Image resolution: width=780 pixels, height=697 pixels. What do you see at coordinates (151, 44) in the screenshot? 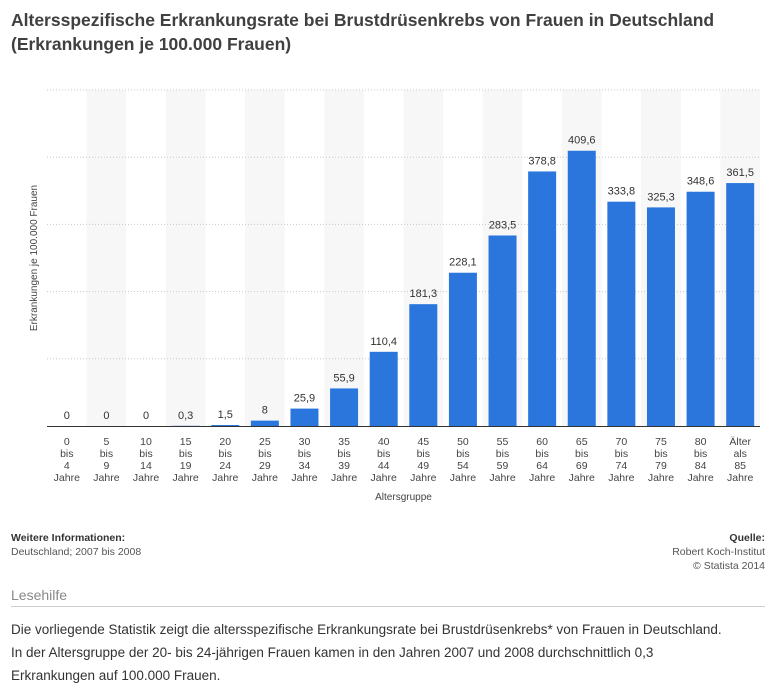
I see `chart-title-line-2: (Erkrankungen je 100.000 Frauen)` at bounding box center [151, 44].